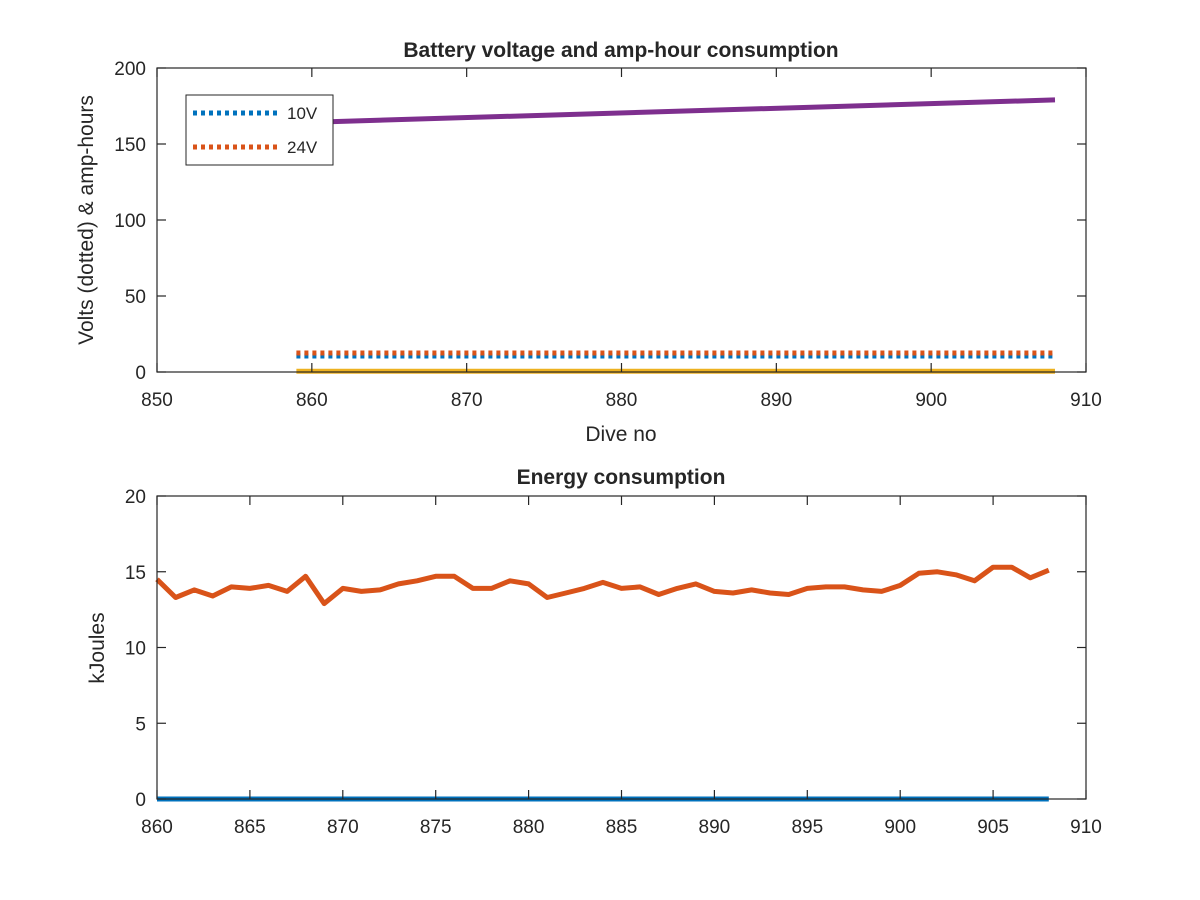 This screenshot has height=900, width=1200. Describe the element at coordinates (140, 724) in the screenshot. I see `y-tick-label: 5` at that location.